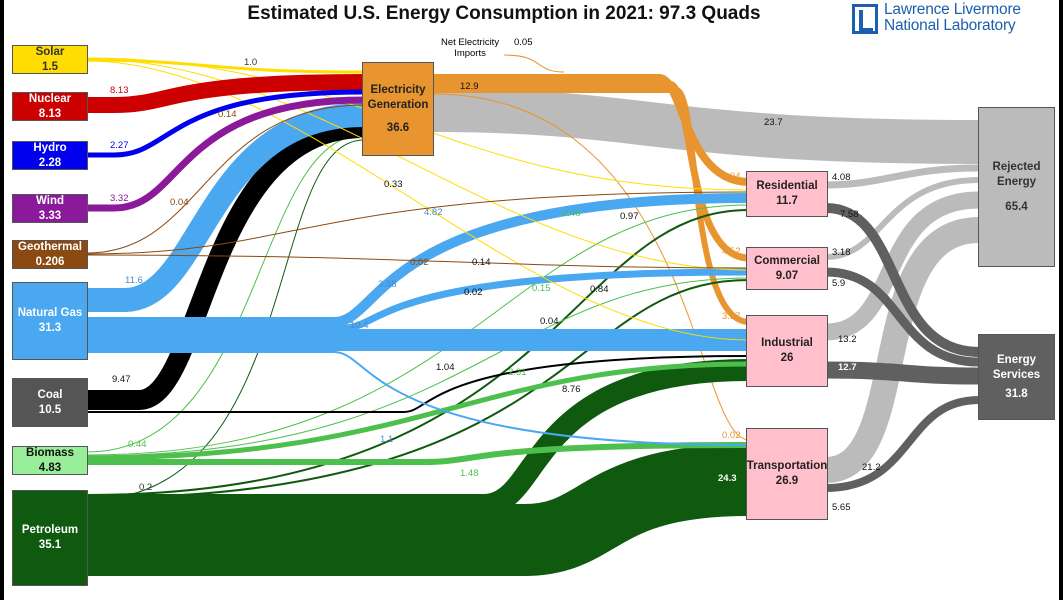  I want to click on label-nuclear-elec: 8.13, so click(119, 90).